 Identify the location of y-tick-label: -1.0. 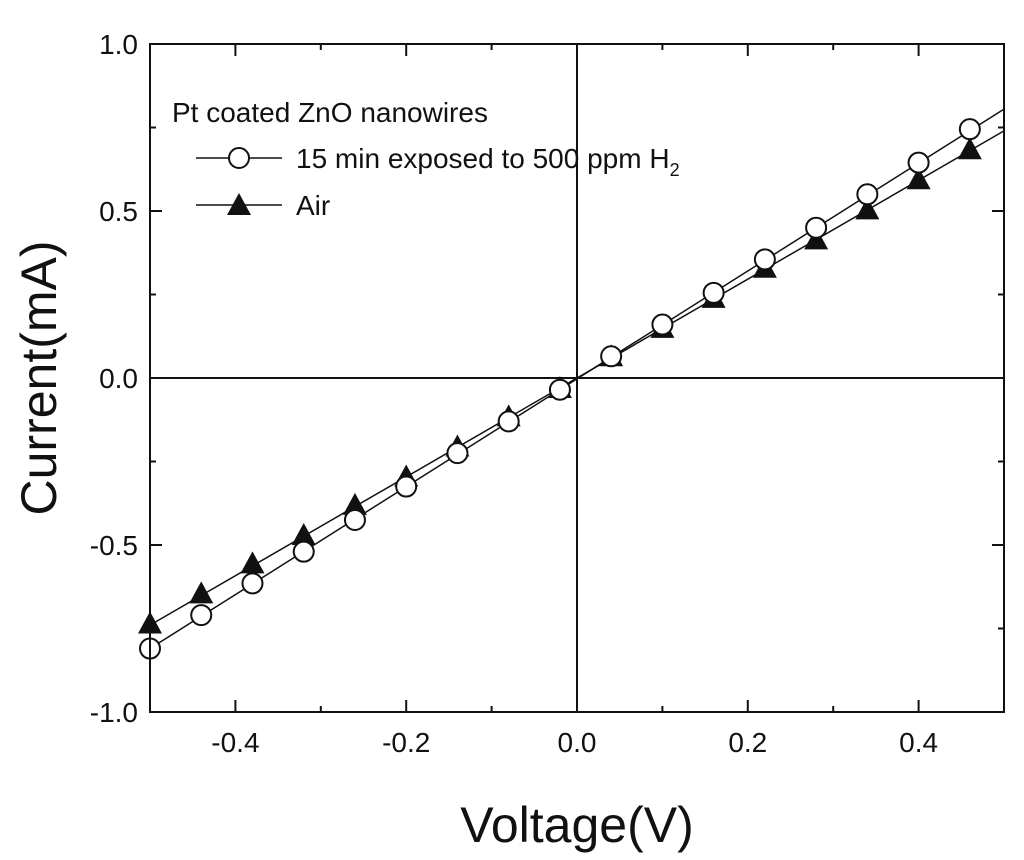
(114, 712).